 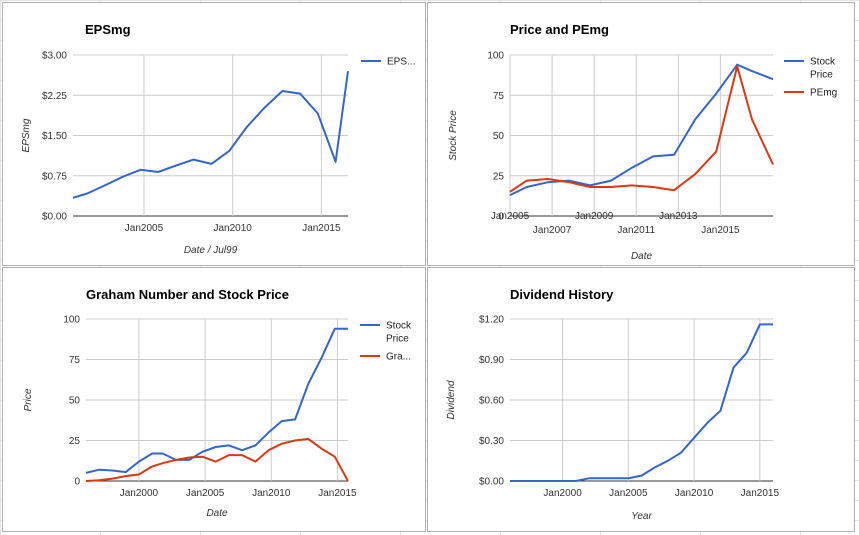 What do you see at coordinates (211, 250) in the screenshot?
I see `x-axis-title: Date / Jul99` at bounding box center [211, 250].